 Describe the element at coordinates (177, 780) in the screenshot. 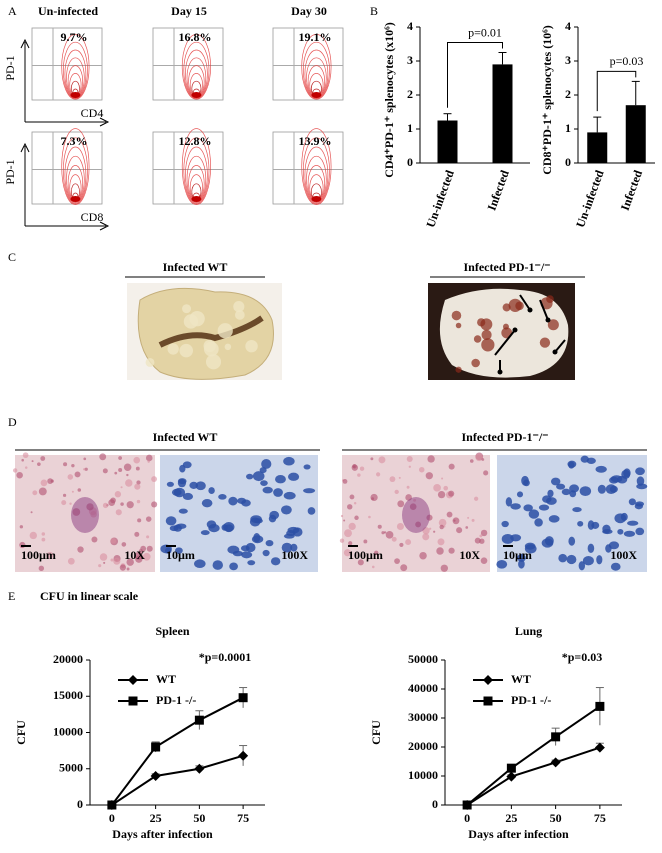

I see `series-line` at that location.